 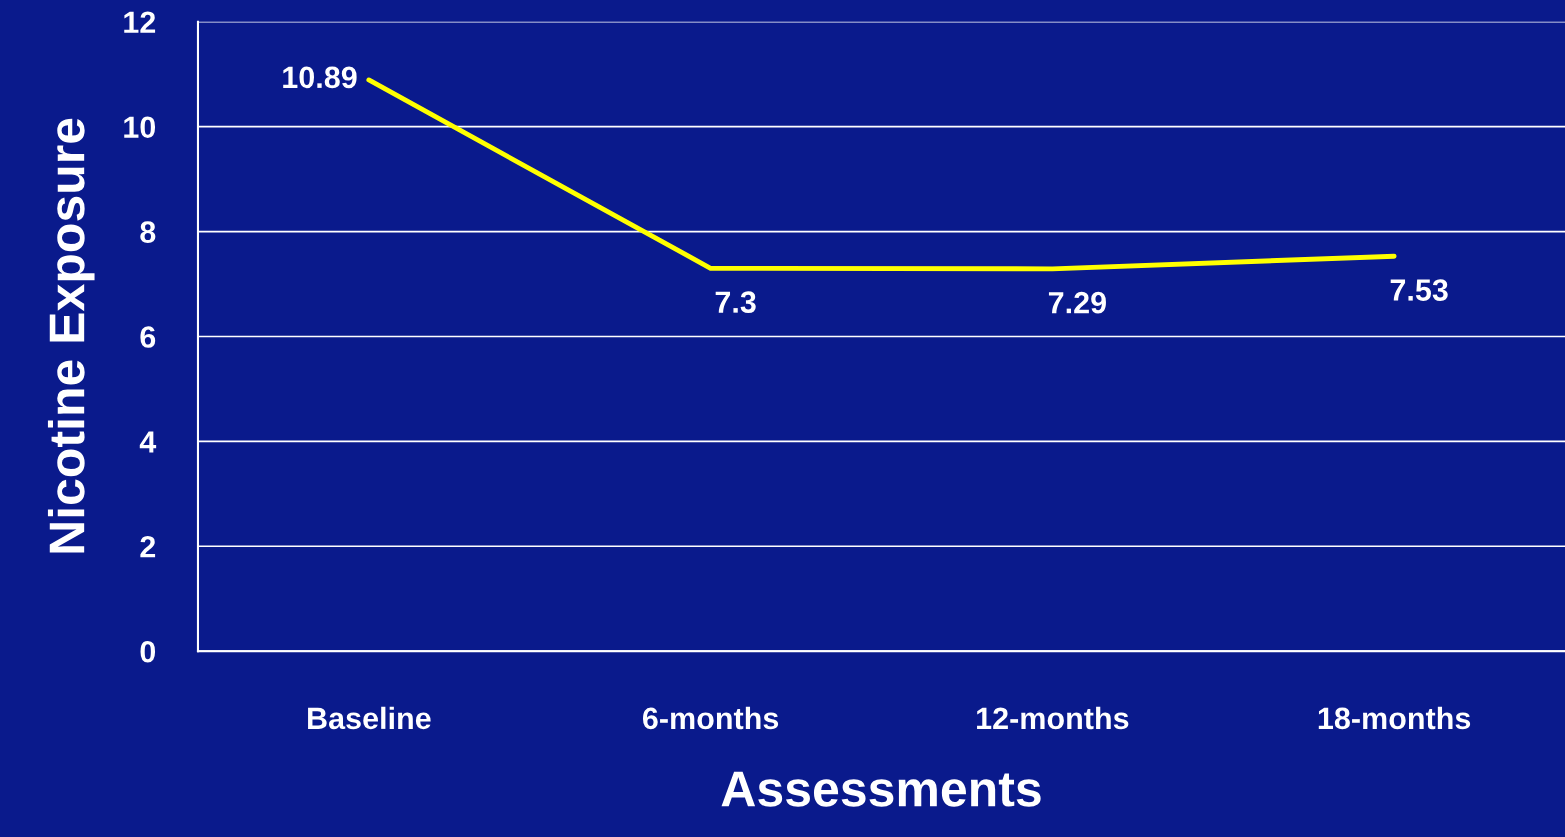 What do you see at coordinates (881, 789) in the screenshot?
I see `x-axis-title: Assessments` at bounding box center [881, 789].